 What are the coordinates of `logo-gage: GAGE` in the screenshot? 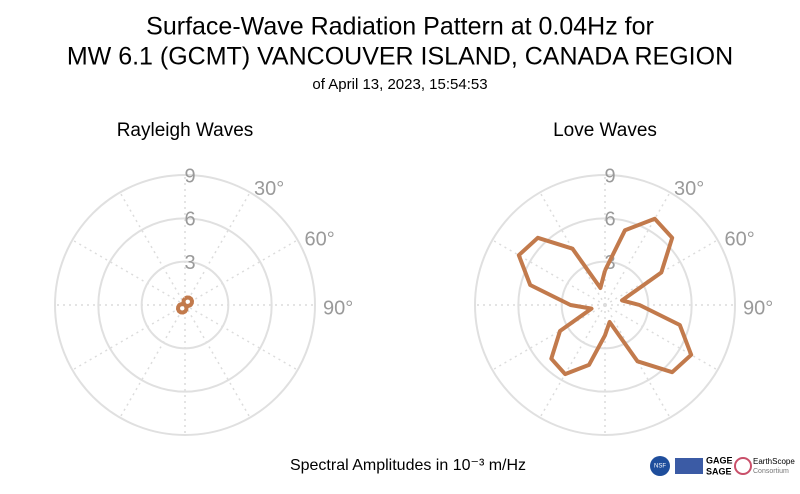 It's located at (719, 460).